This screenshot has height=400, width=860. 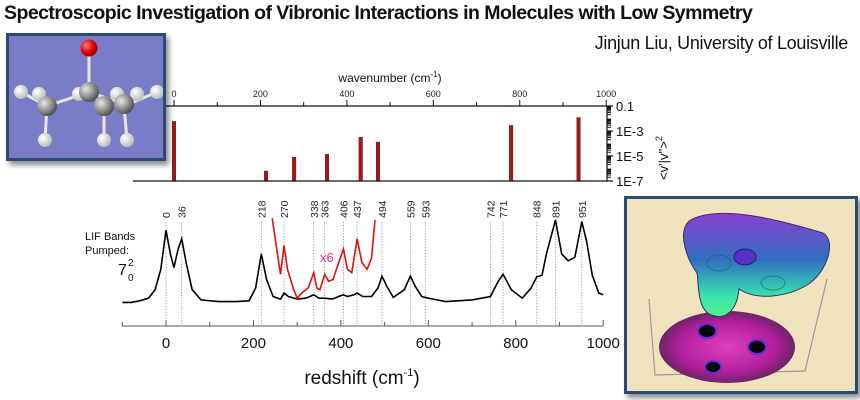 I want to click on spectrum-line, so click(x=363, y=261).